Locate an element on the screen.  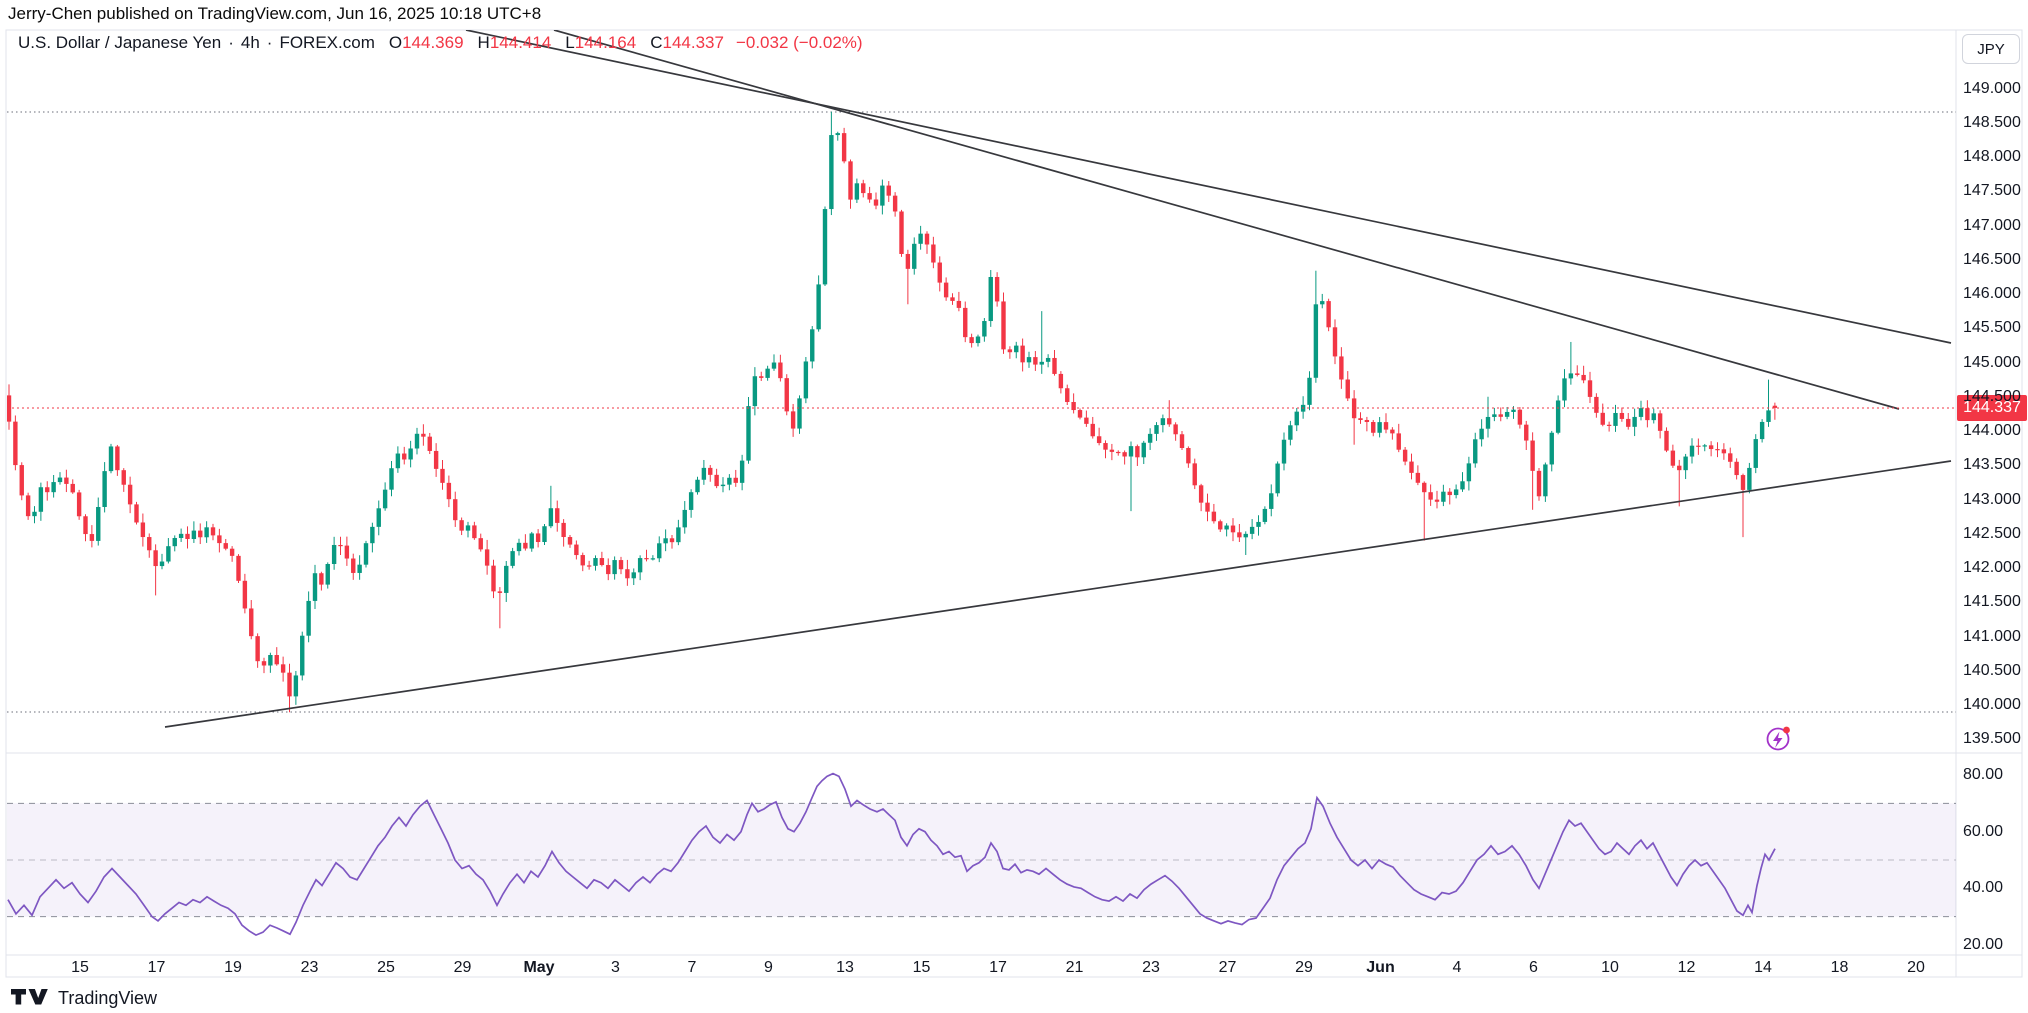
exchange-label: FOREX.com is located at coordinates (327, 42).